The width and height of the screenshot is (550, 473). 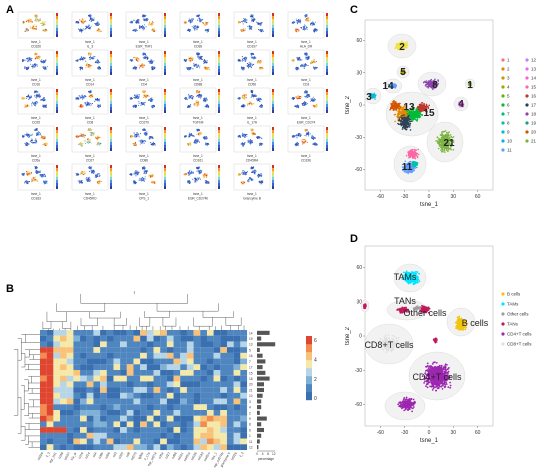 I want to click on heatmap-col-label: granzyme b, so click(x=225, y=459).